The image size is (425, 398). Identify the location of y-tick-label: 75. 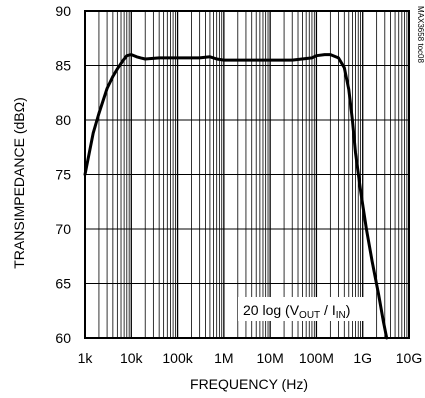
(63, 175).